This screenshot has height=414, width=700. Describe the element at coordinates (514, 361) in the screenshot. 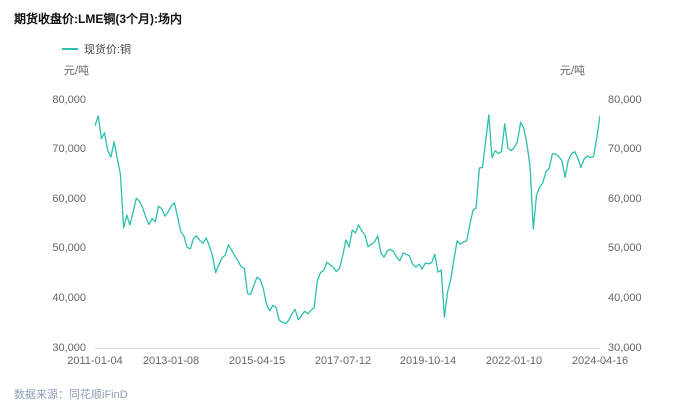

I see `x-tick-label: 2022-01-10` at that location.